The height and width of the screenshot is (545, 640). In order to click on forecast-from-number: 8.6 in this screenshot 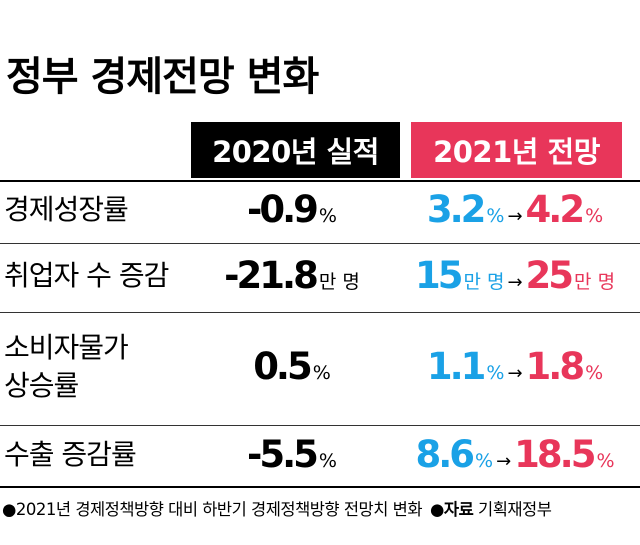, I will do `click(445, 454)`.